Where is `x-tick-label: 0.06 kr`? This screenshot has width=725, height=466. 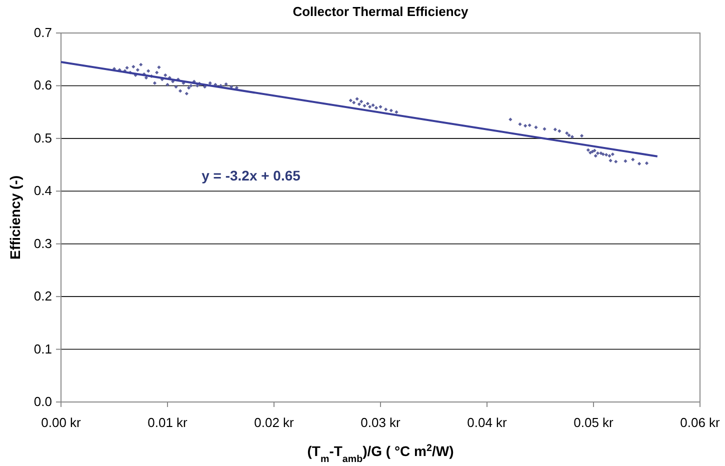
x-tick-label: 0.06 kr is located at coordinates (700, 422).